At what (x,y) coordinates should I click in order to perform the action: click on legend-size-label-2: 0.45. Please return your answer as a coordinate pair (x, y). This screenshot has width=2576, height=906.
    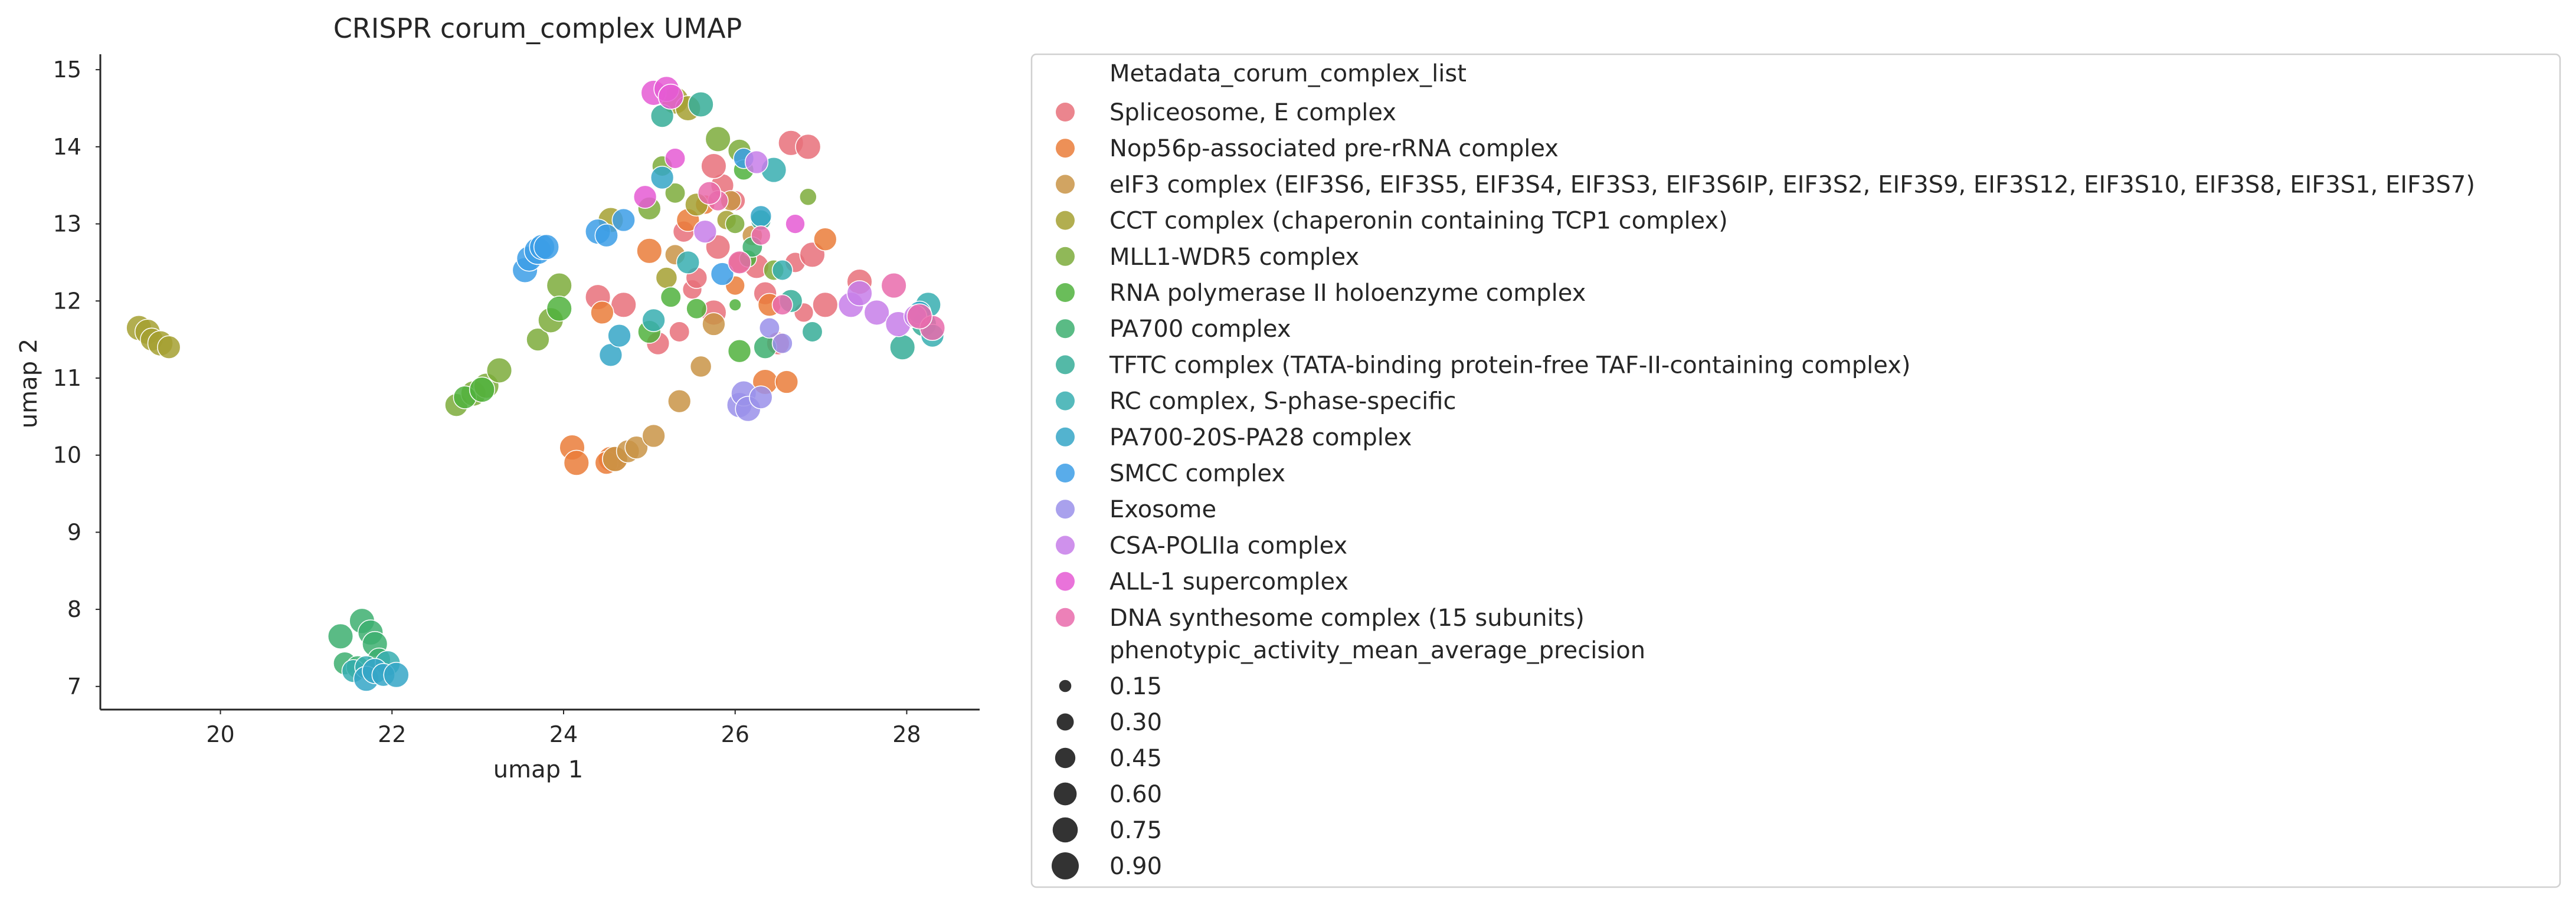
    Looking at the image, I should click on (1135, 758).